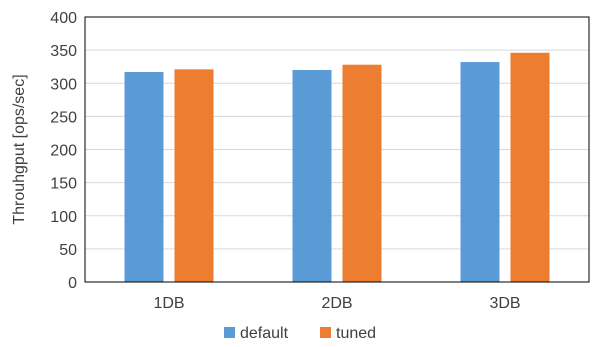  I want to click on y-tick-label: 400, so click(63, 18).